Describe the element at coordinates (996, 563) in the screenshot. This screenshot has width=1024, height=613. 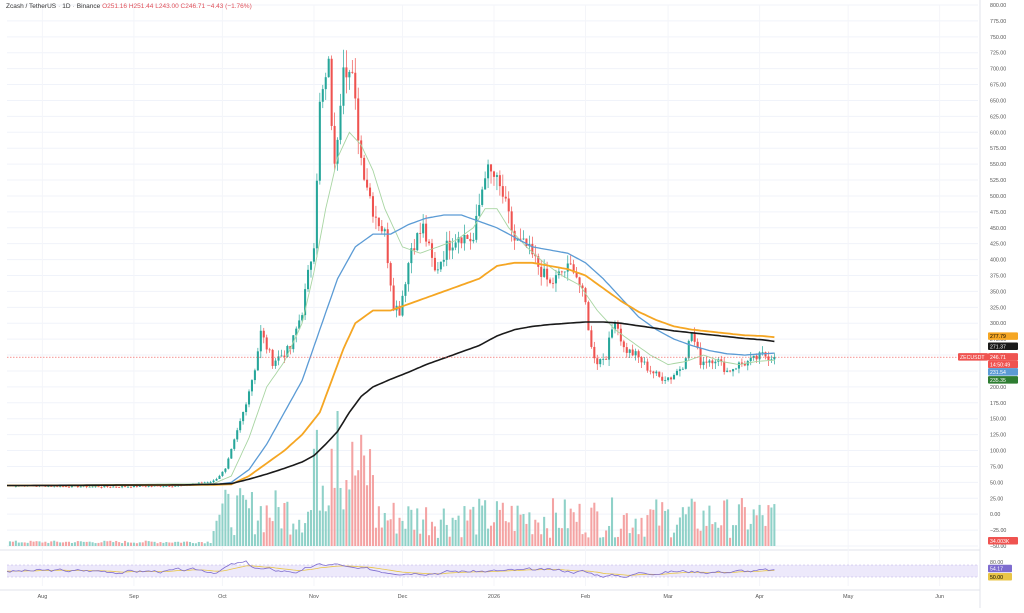
I see `rsi-tick-label: 80.00` at that location.